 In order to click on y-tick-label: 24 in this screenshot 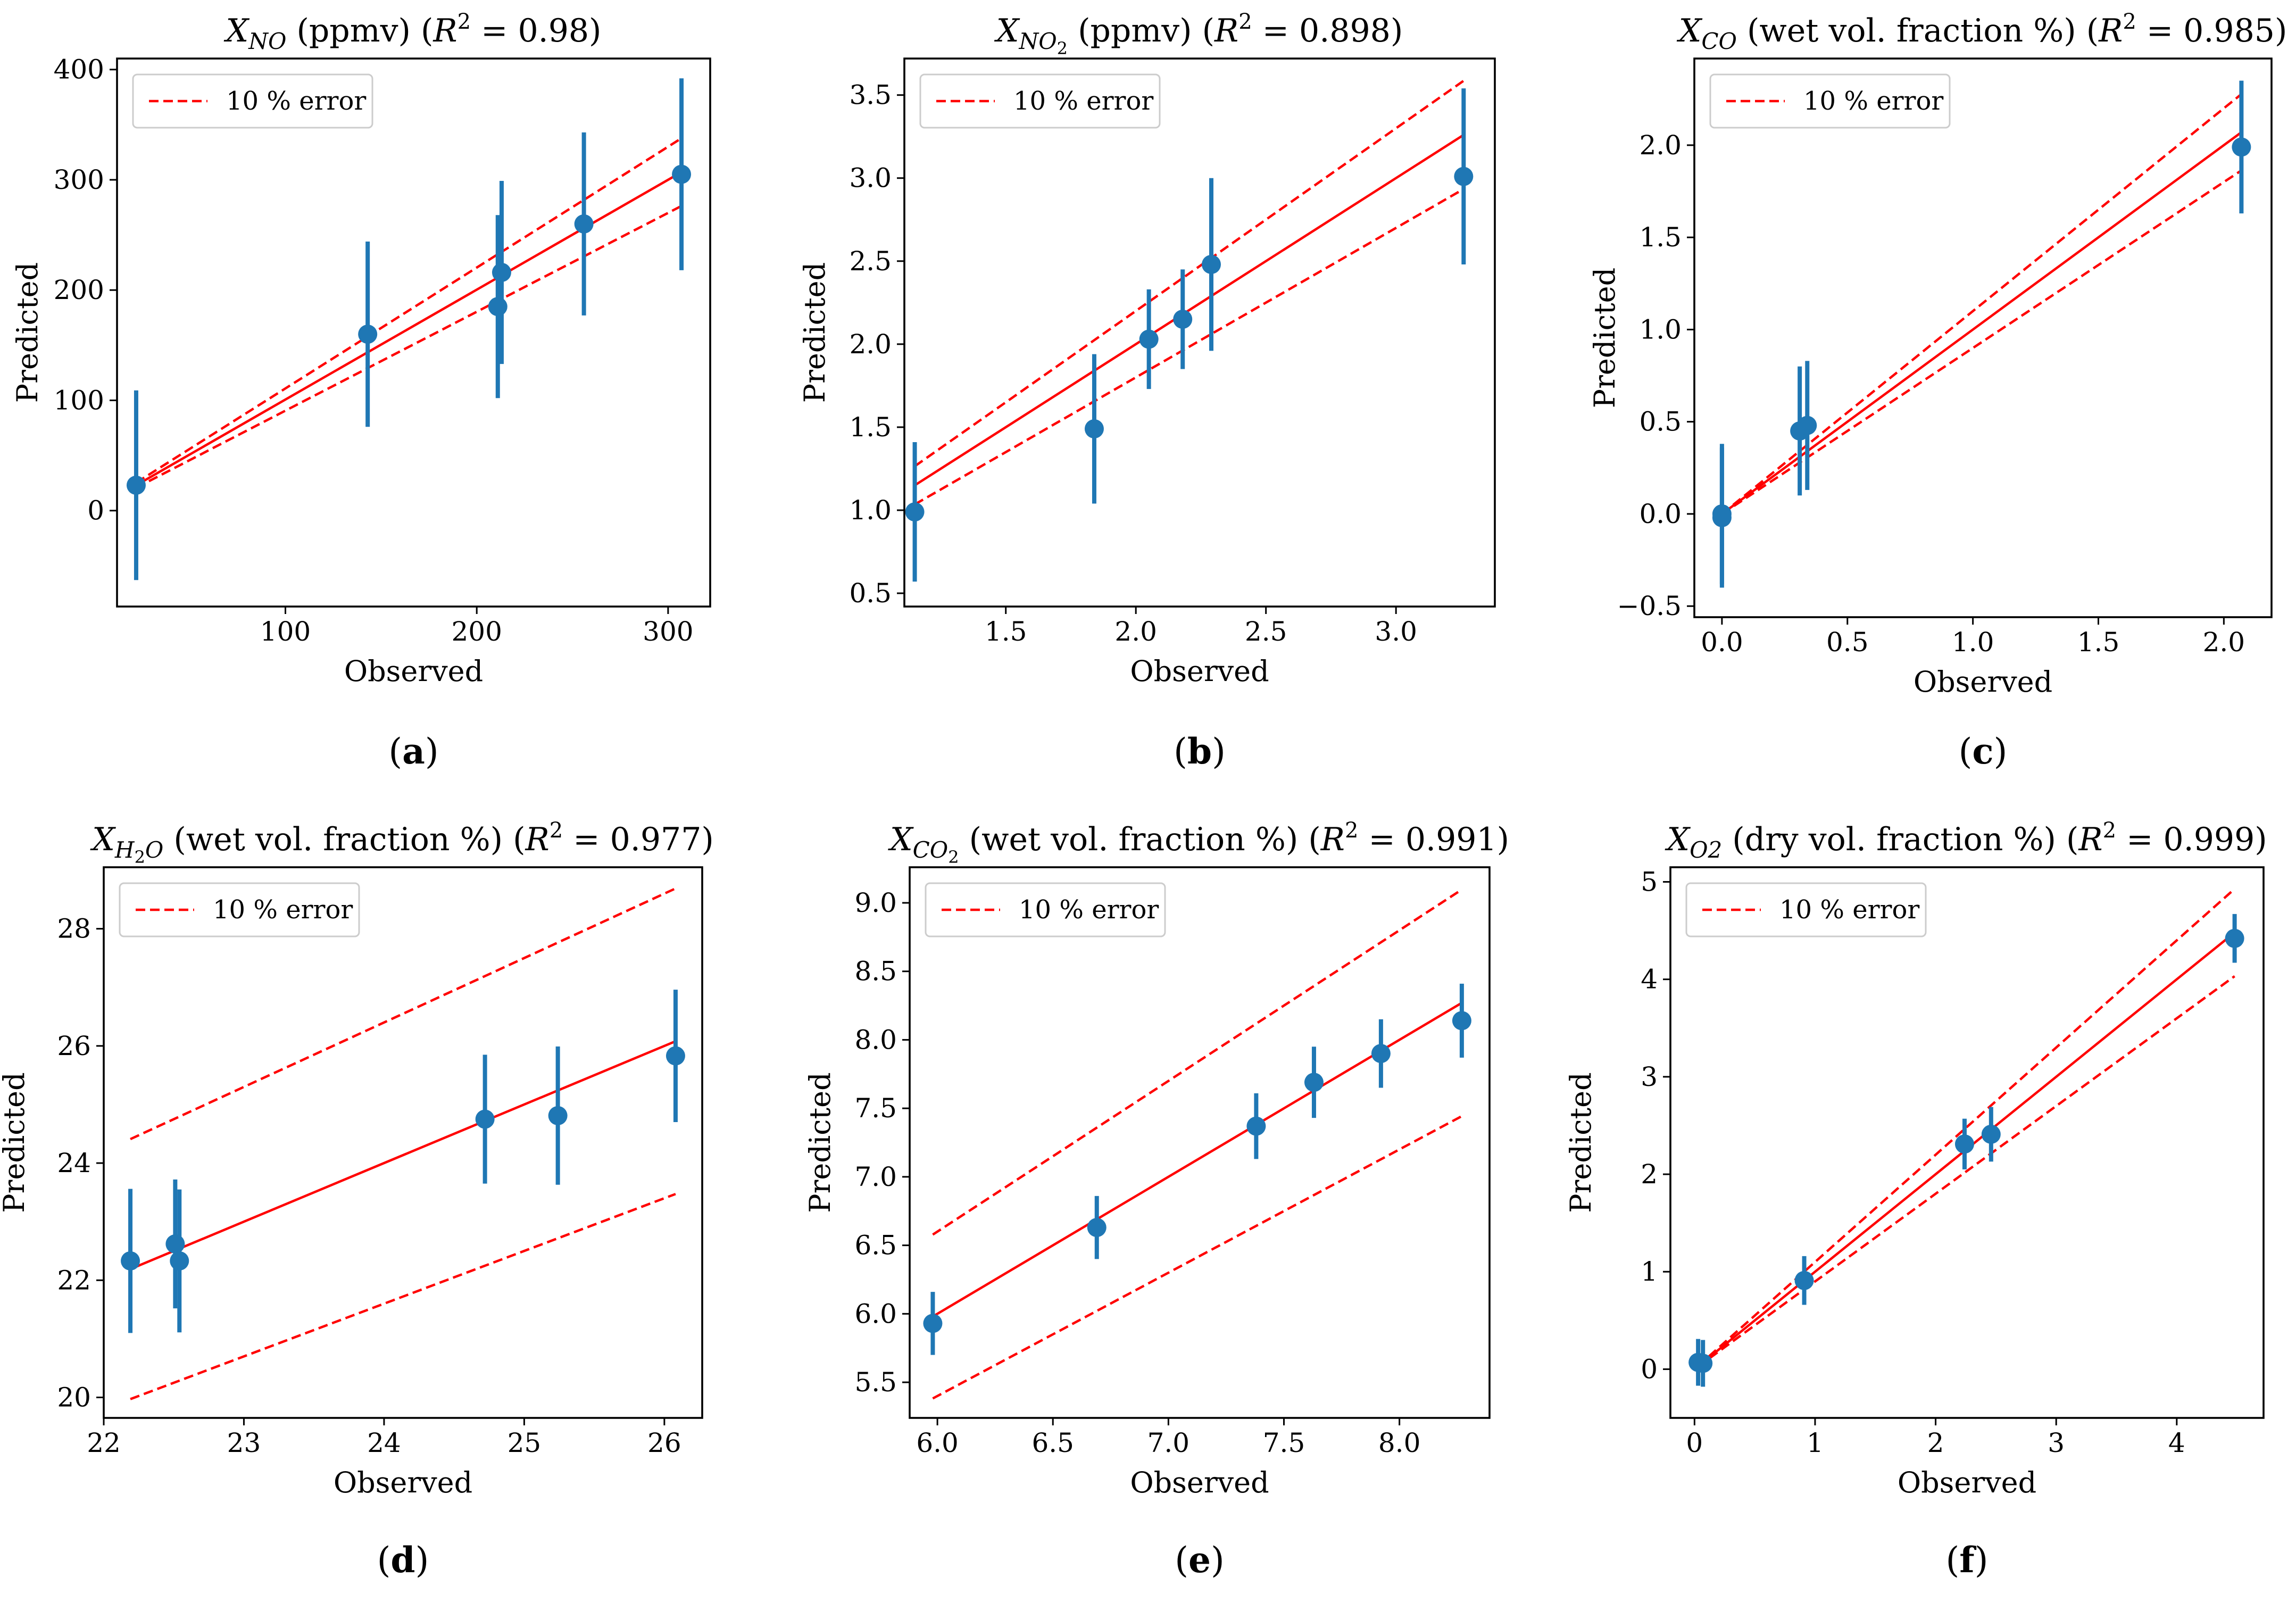, I will do `click(74, 1163)`.